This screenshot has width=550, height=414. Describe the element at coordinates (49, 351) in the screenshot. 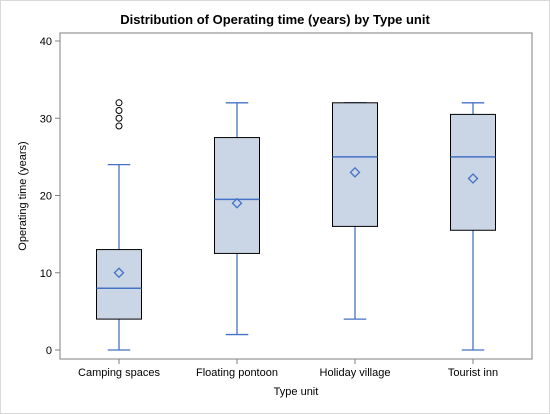

I see `y-tick-label: 0` at that location.